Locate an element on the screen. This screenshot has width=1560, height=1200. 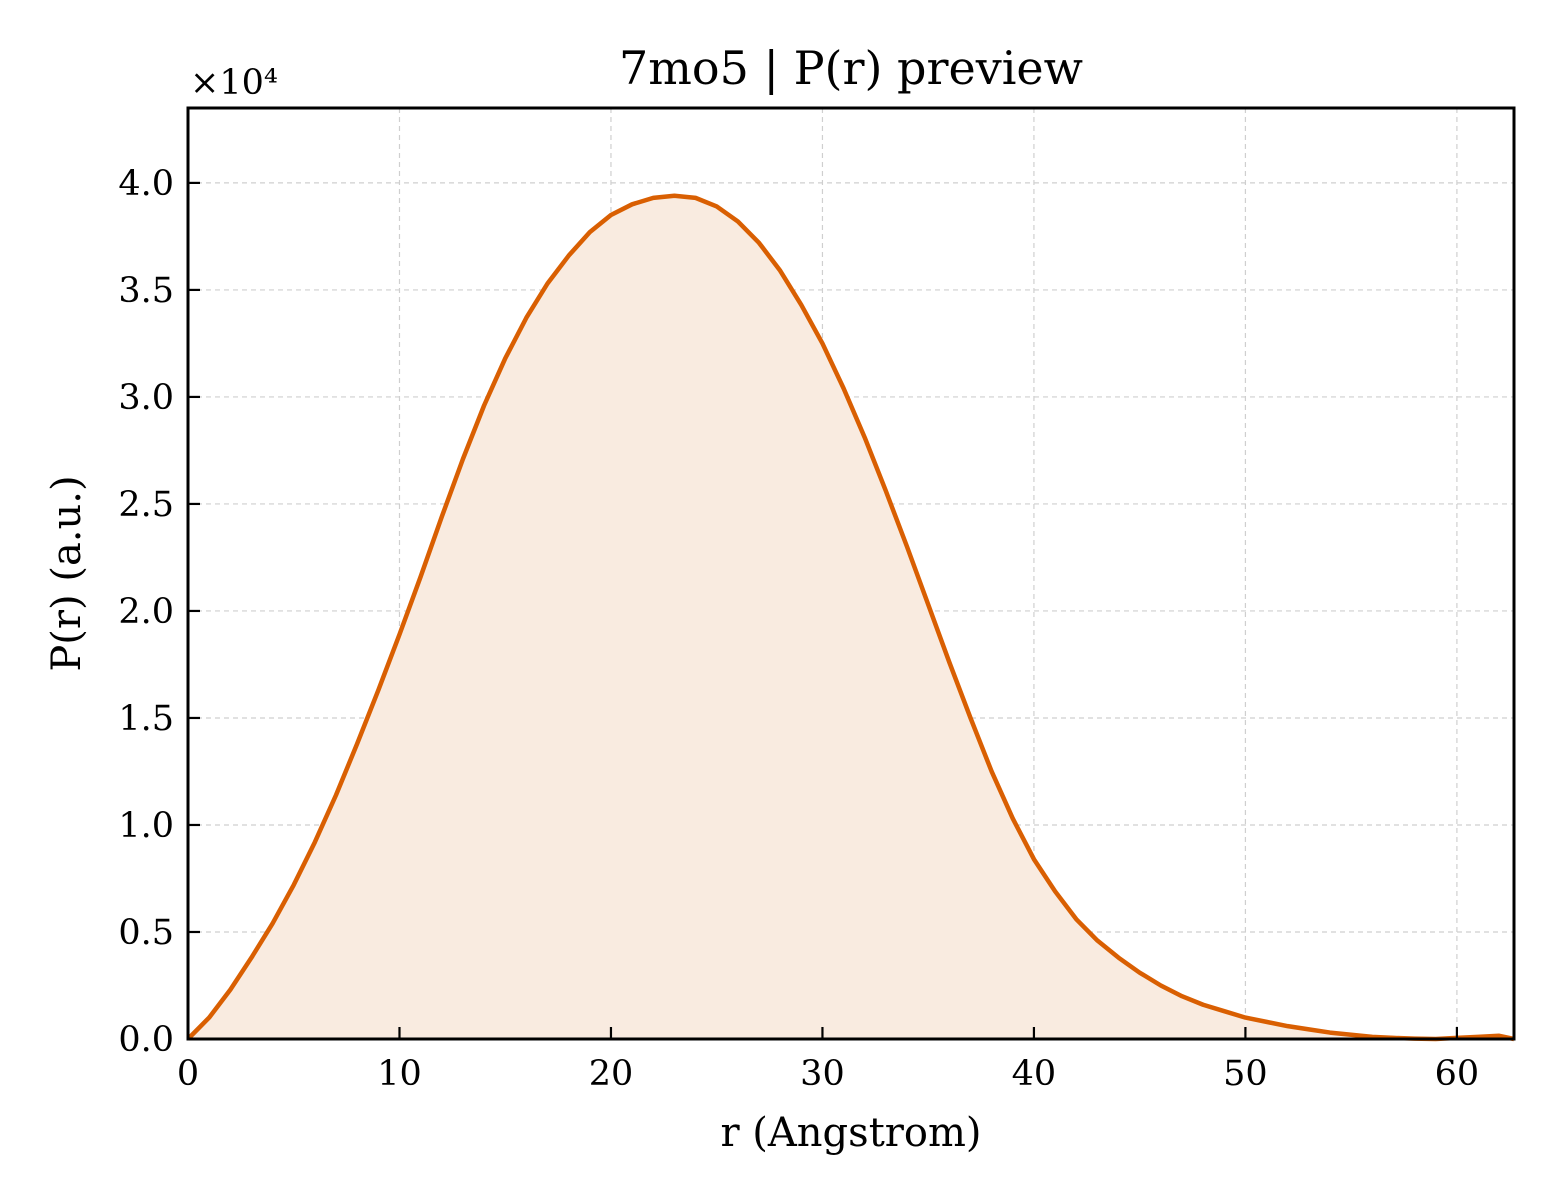
x-tick-label: 50 is located at coordinates (1245, 1074).